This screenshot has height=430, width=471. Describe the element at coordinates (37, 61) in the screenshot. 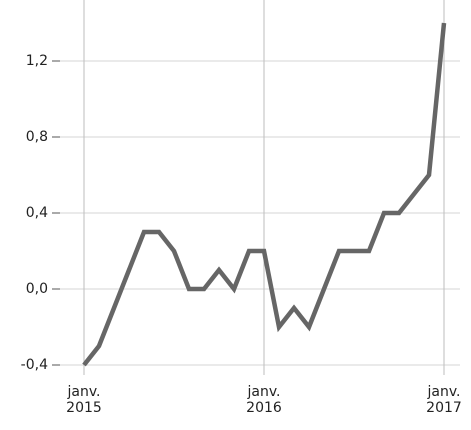

I see `y-tick-label: 1,2` at that location.